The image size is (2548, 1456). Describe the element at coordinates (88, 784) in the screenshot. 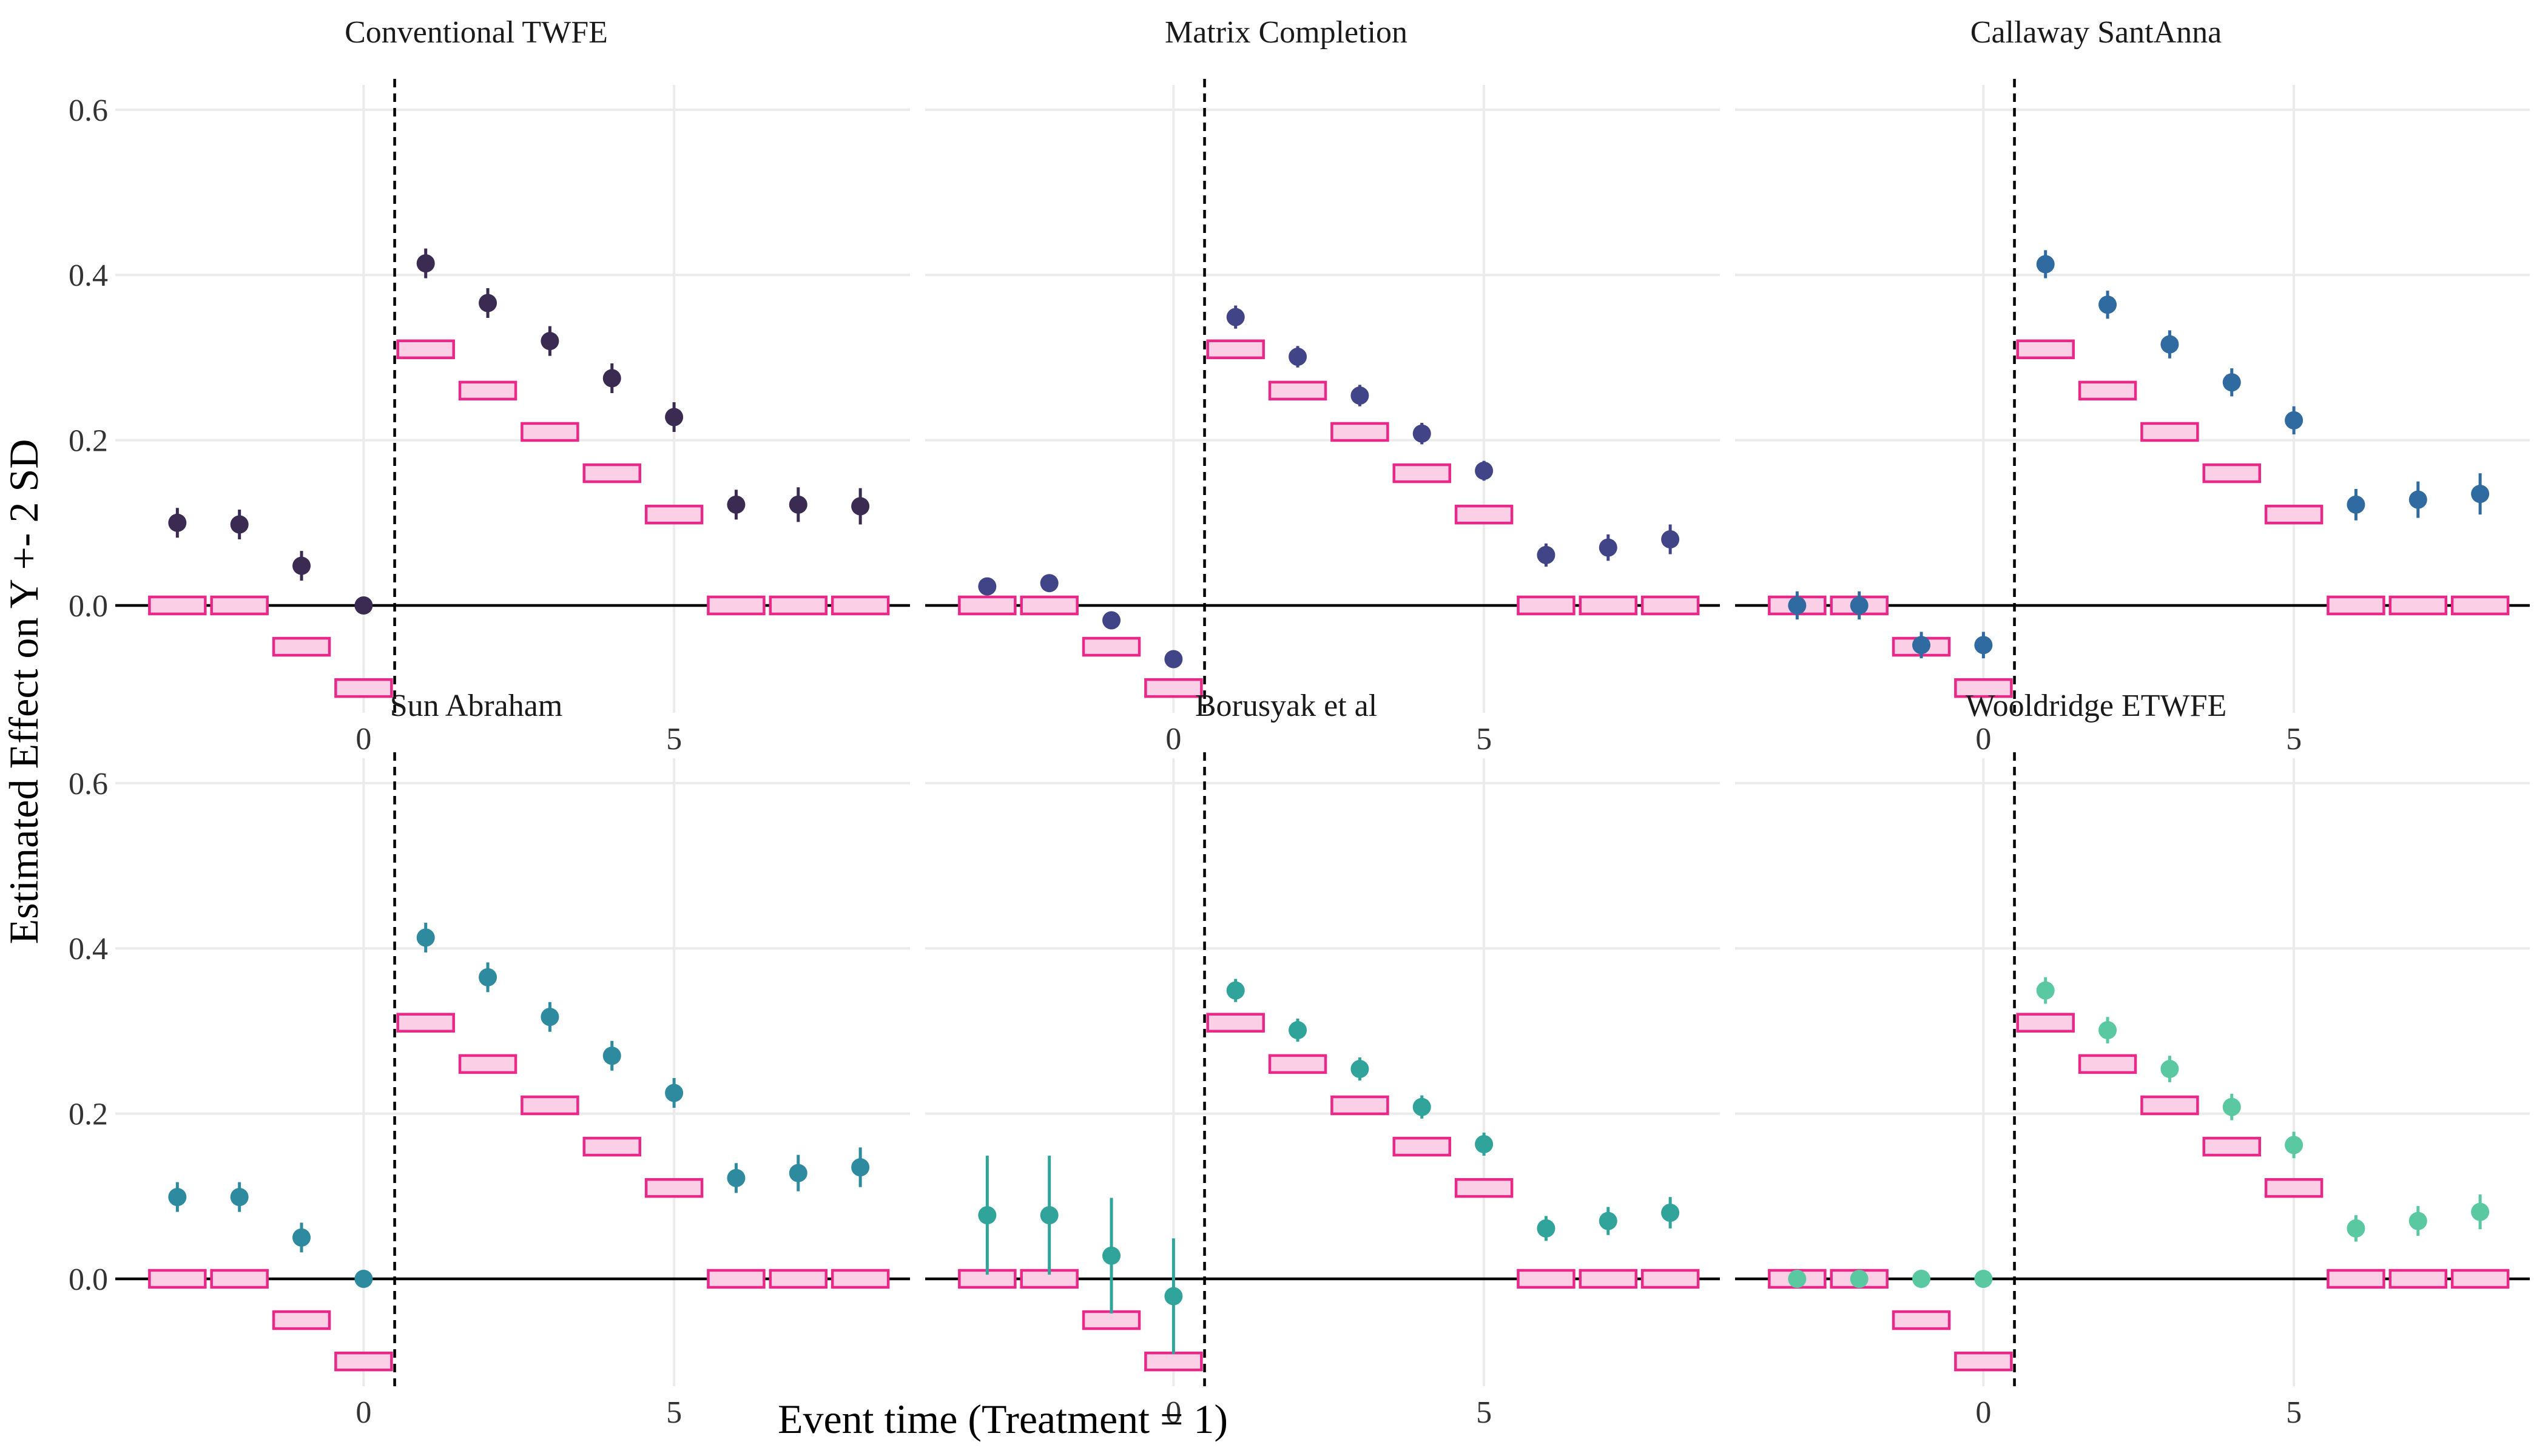

I see `y-tick-label: 0.6` at that location.